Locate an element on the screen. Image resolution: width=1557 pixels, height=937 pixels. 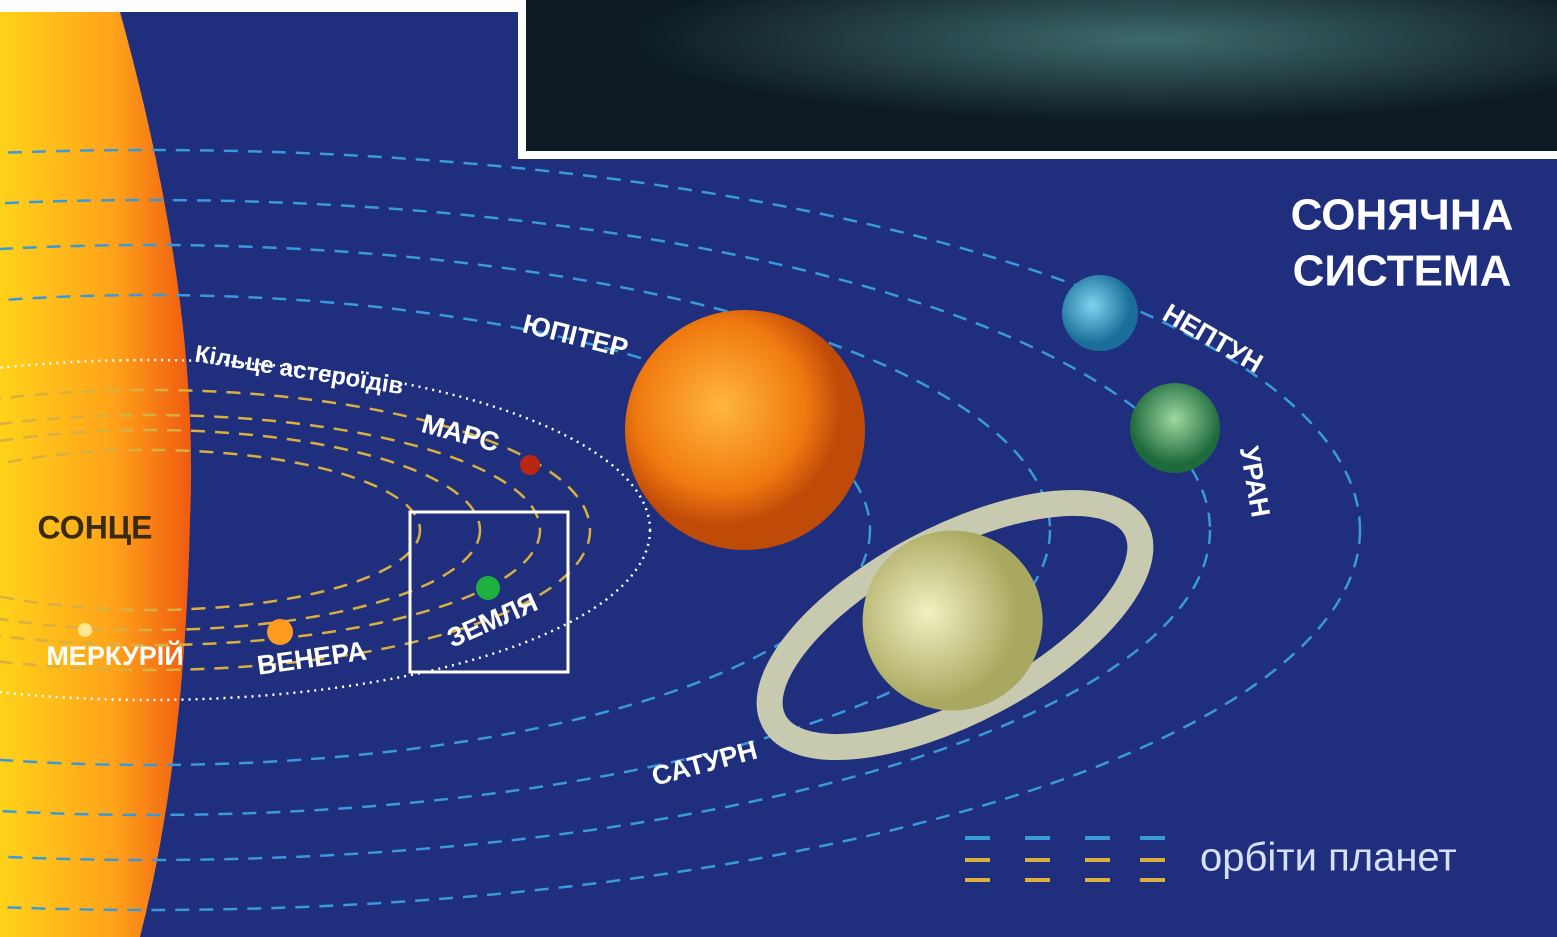
uranus is located at coordinates (1175, 428).